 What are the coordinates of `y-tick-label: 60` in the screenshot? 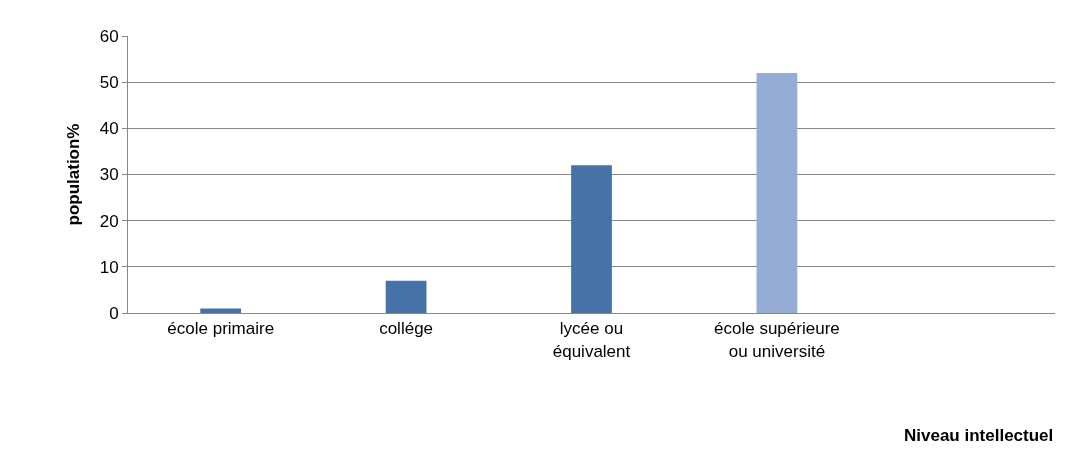 It's located at (109, 36).